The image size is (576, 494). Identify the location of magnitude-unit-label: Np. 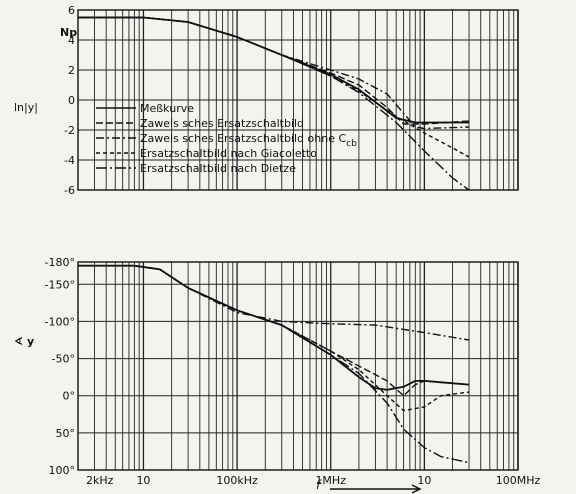
(68, 32).